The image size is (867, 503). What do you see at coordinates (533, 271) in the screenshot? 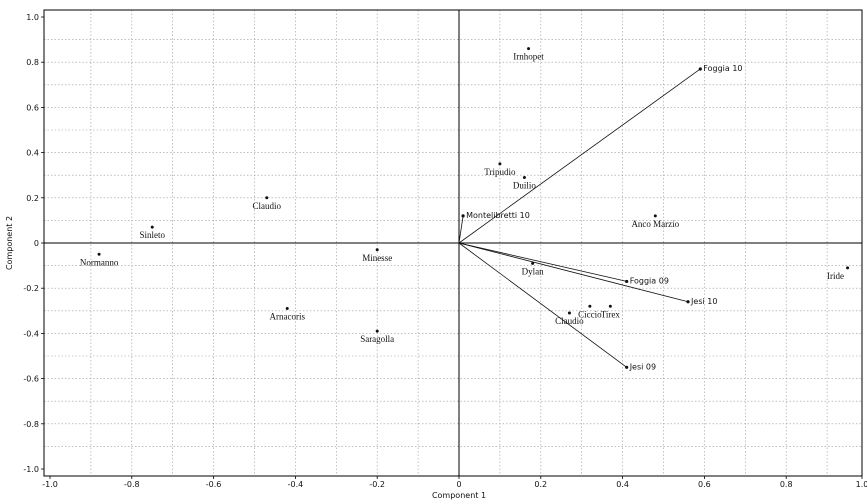
I see `score-point-label: Dylan` at bounding box center [533, 271].